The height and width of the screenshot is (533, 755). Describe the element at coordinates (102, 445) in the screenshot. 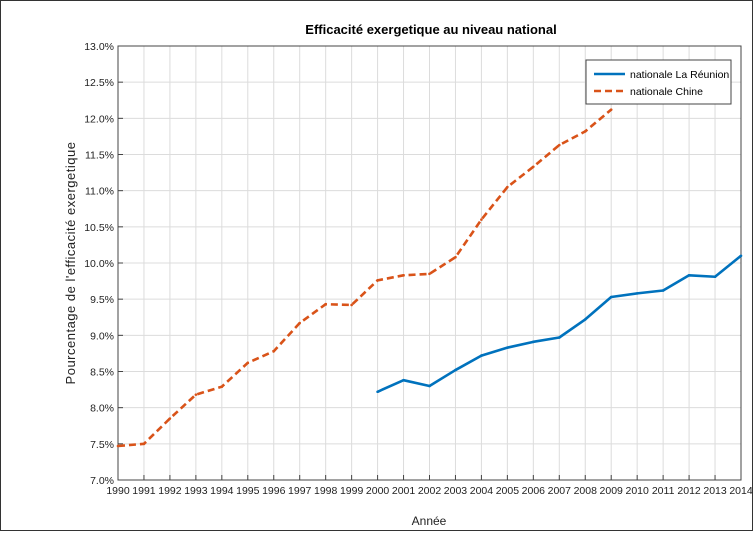

I see `y-tick-label: 7.5%` at that location.